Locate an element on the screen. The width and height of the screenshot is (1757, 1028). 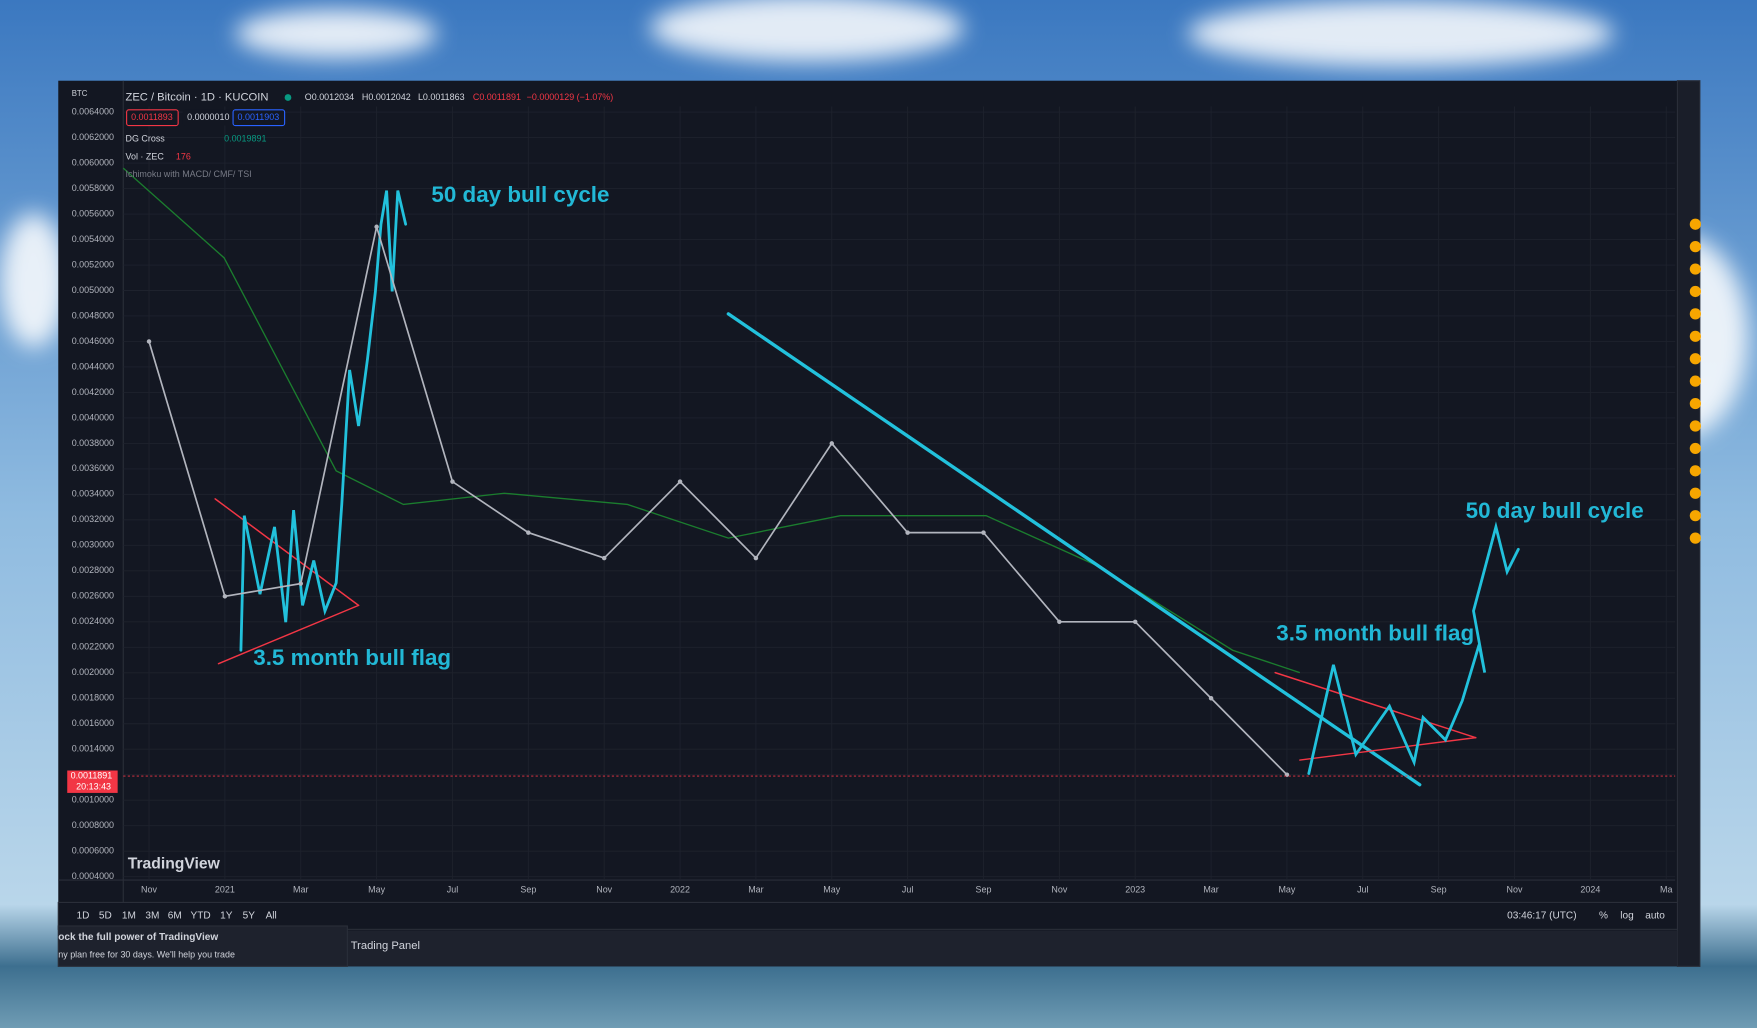
bottom-bar-items: 1D 5D 1M 3M 6M YTD 1Y 5Y All% log auto is located at coordinates (870, 916).